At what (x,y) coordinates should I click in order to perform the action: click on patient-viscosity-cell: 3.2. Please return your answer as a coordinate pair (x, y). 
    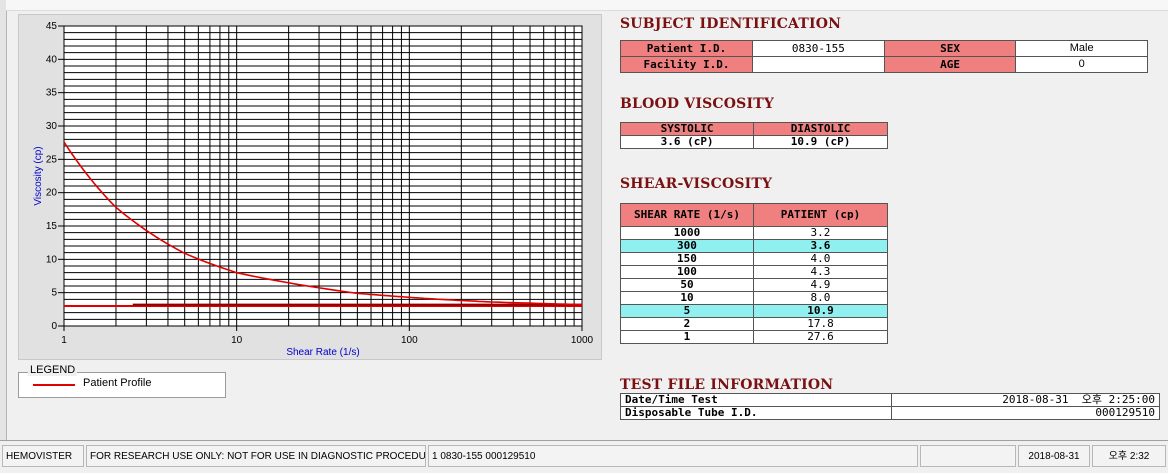
    Looking at the image, I should click on (820, 233).